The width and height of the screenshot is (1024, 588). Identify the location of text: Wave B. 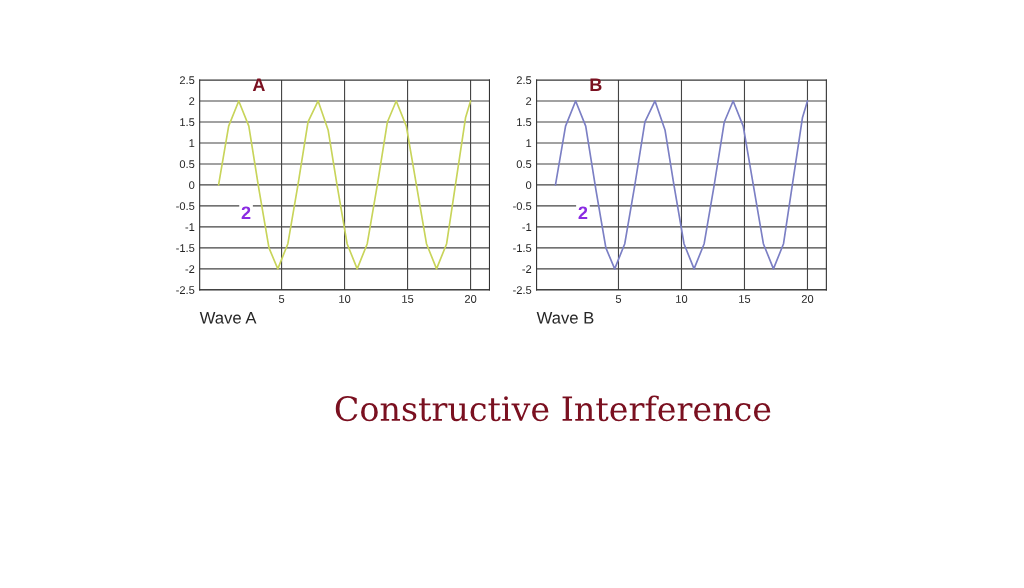
(565, 318).